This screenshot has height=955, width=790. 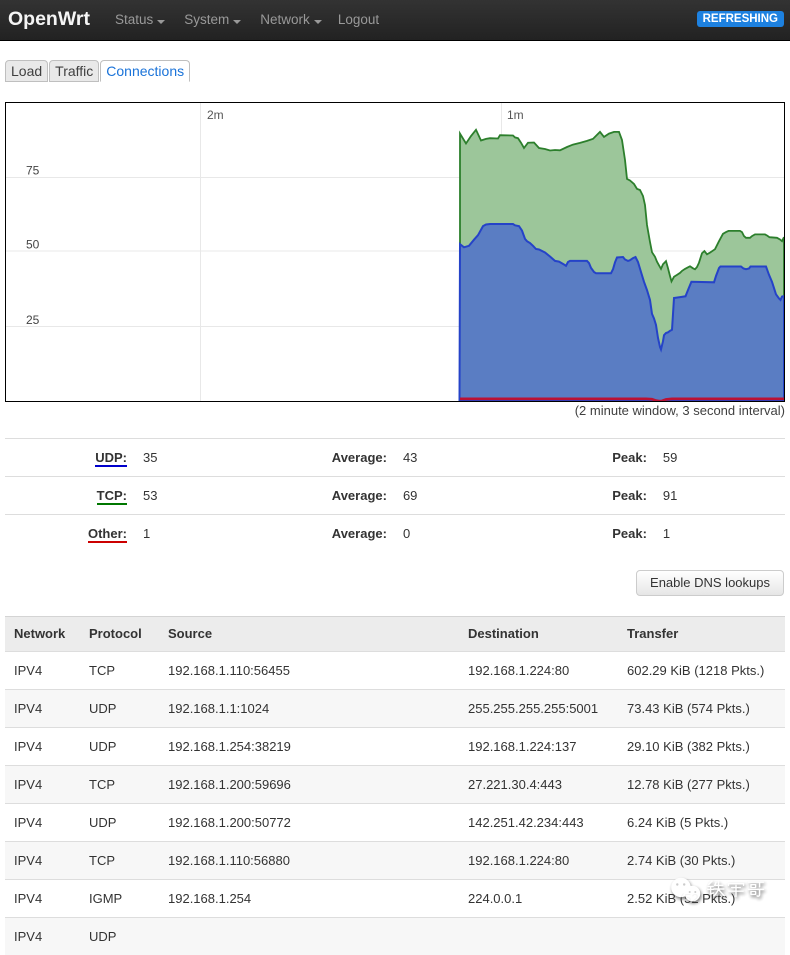 What do you see at coordinates (33, 320) in the screenshot?
I see `svg-text: 25` at bounding box center [33, 320].